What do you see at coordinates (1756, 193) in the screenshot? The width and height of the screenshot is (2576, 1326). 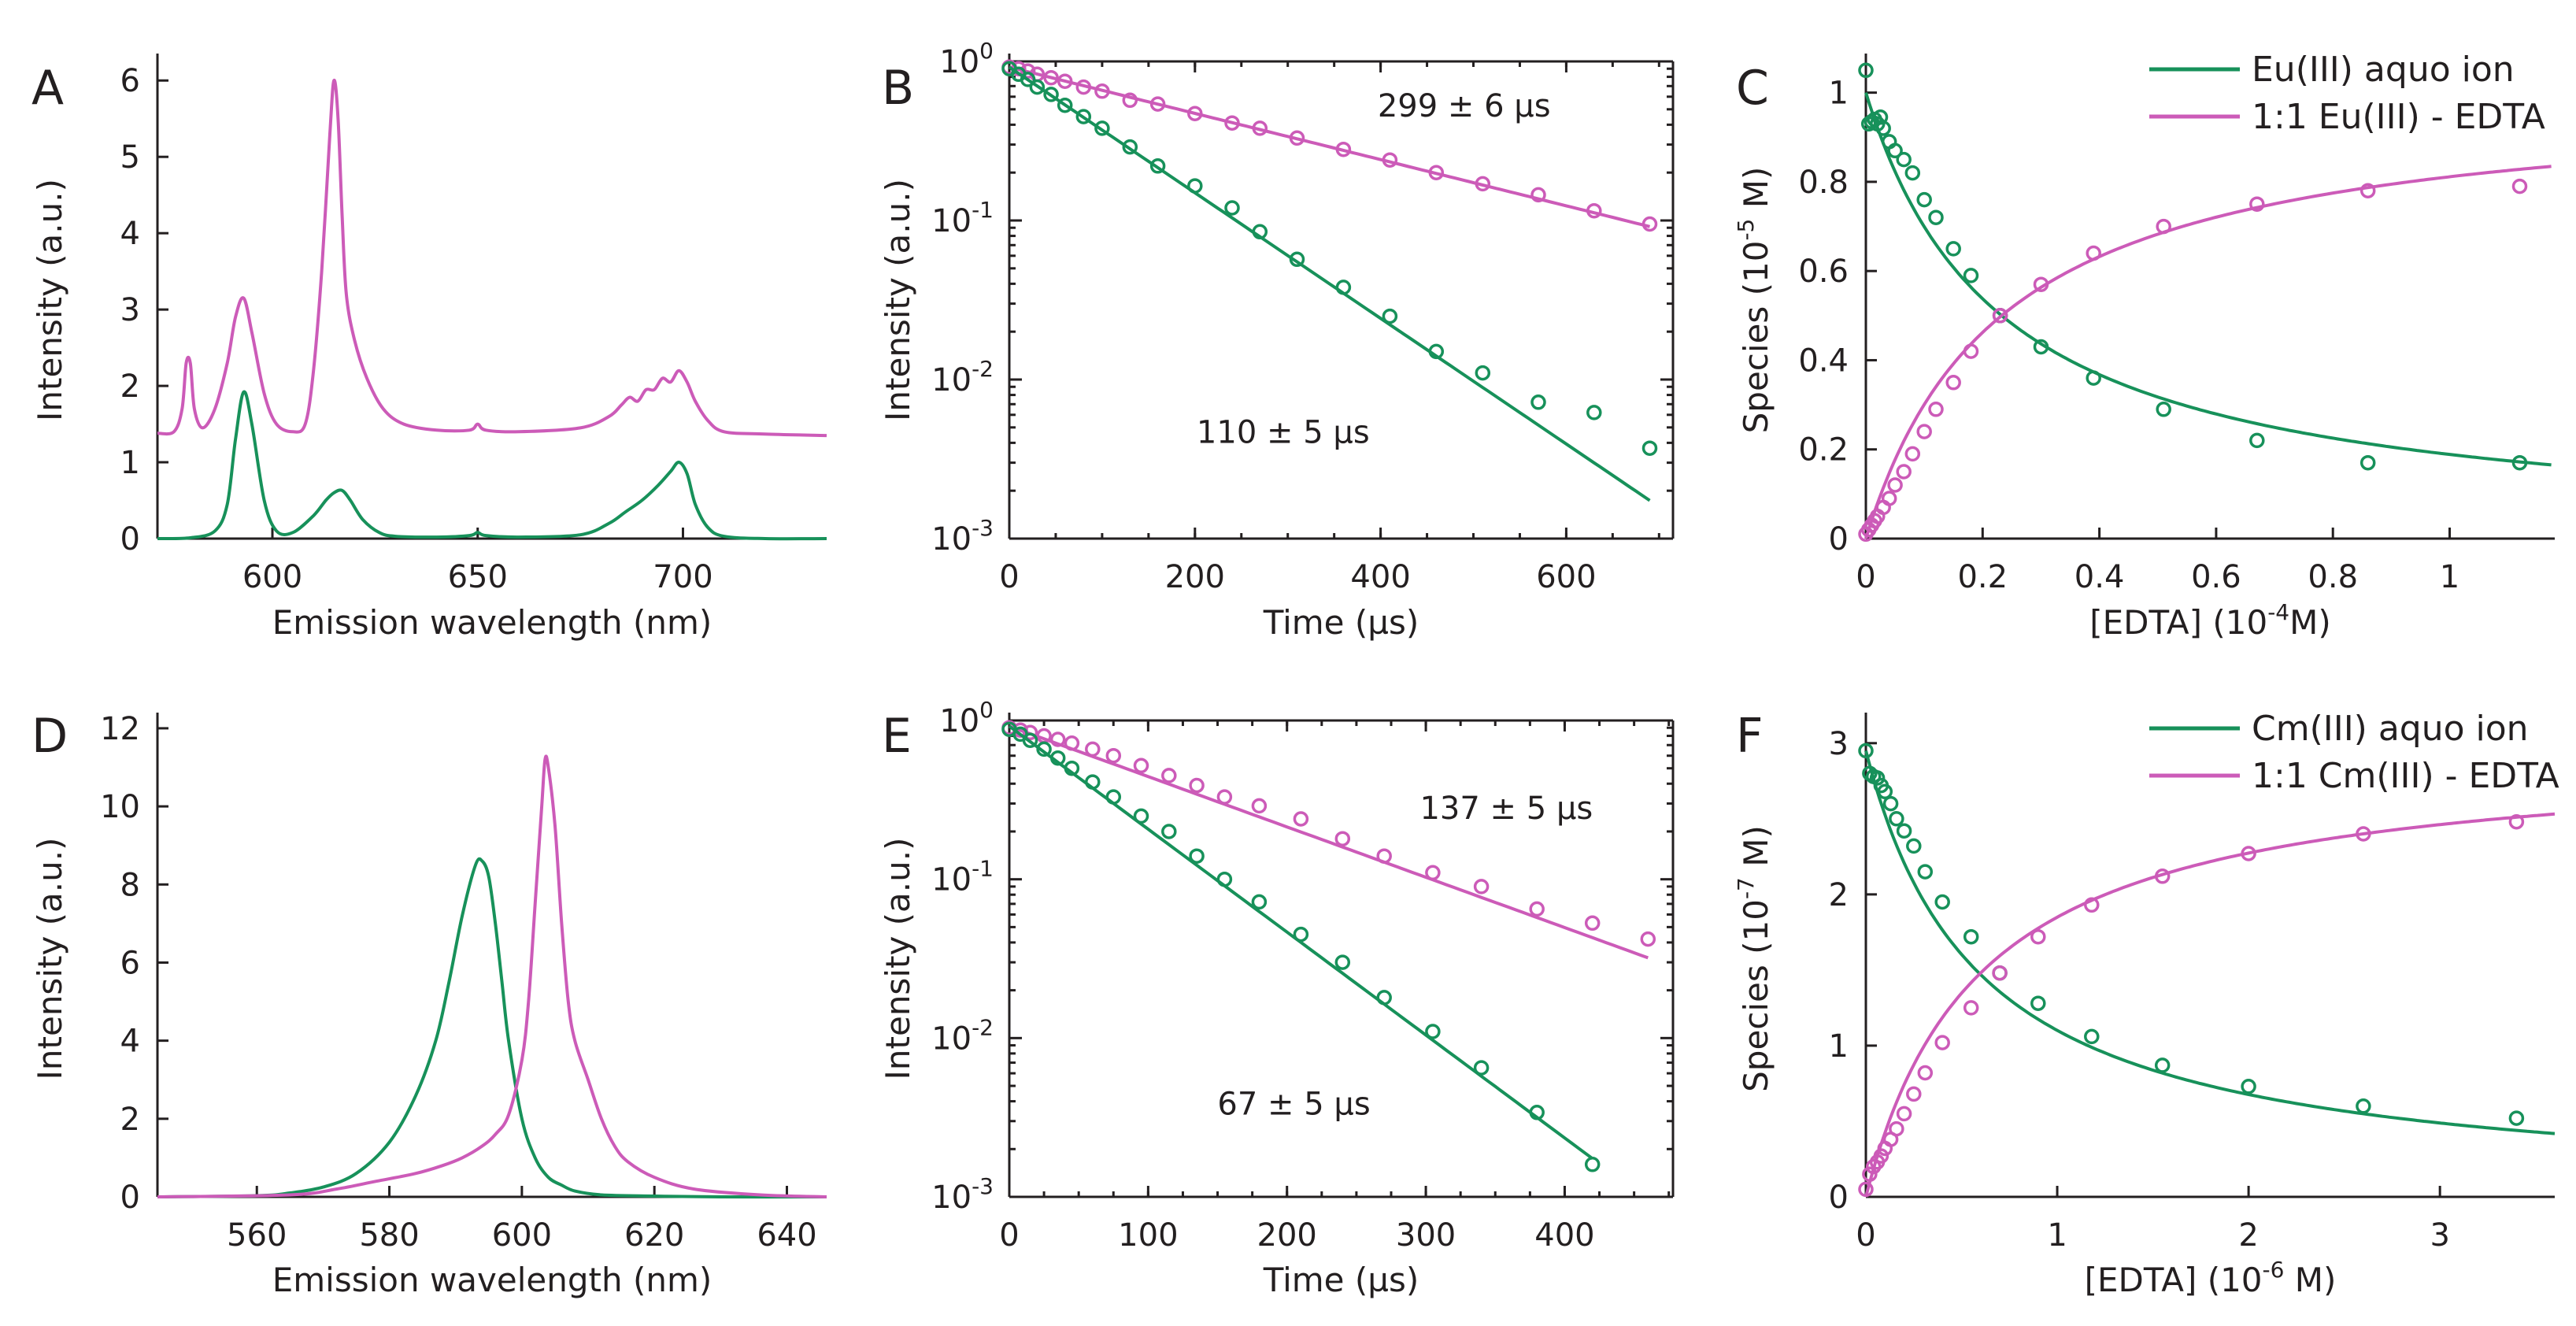 I see `y-axis-title-unit: M)` at bounding box center [1756, 193].